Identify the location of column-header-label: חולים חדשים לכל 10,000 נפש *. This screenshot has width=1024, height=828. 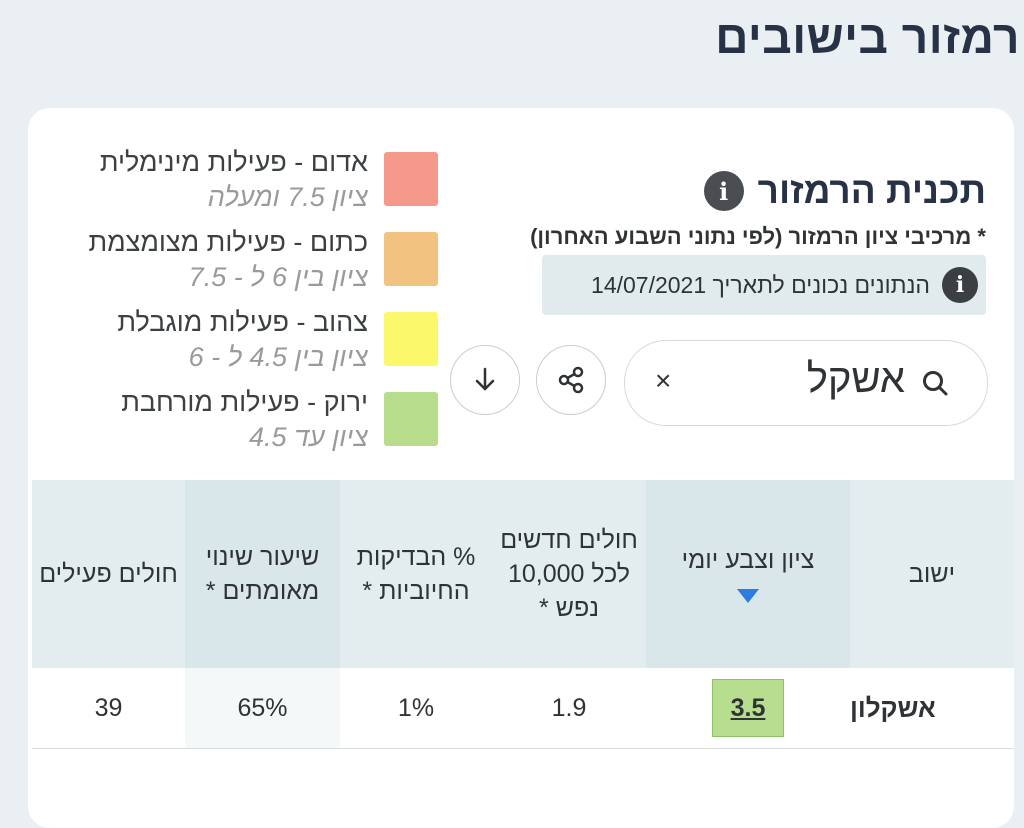
(569, 574).